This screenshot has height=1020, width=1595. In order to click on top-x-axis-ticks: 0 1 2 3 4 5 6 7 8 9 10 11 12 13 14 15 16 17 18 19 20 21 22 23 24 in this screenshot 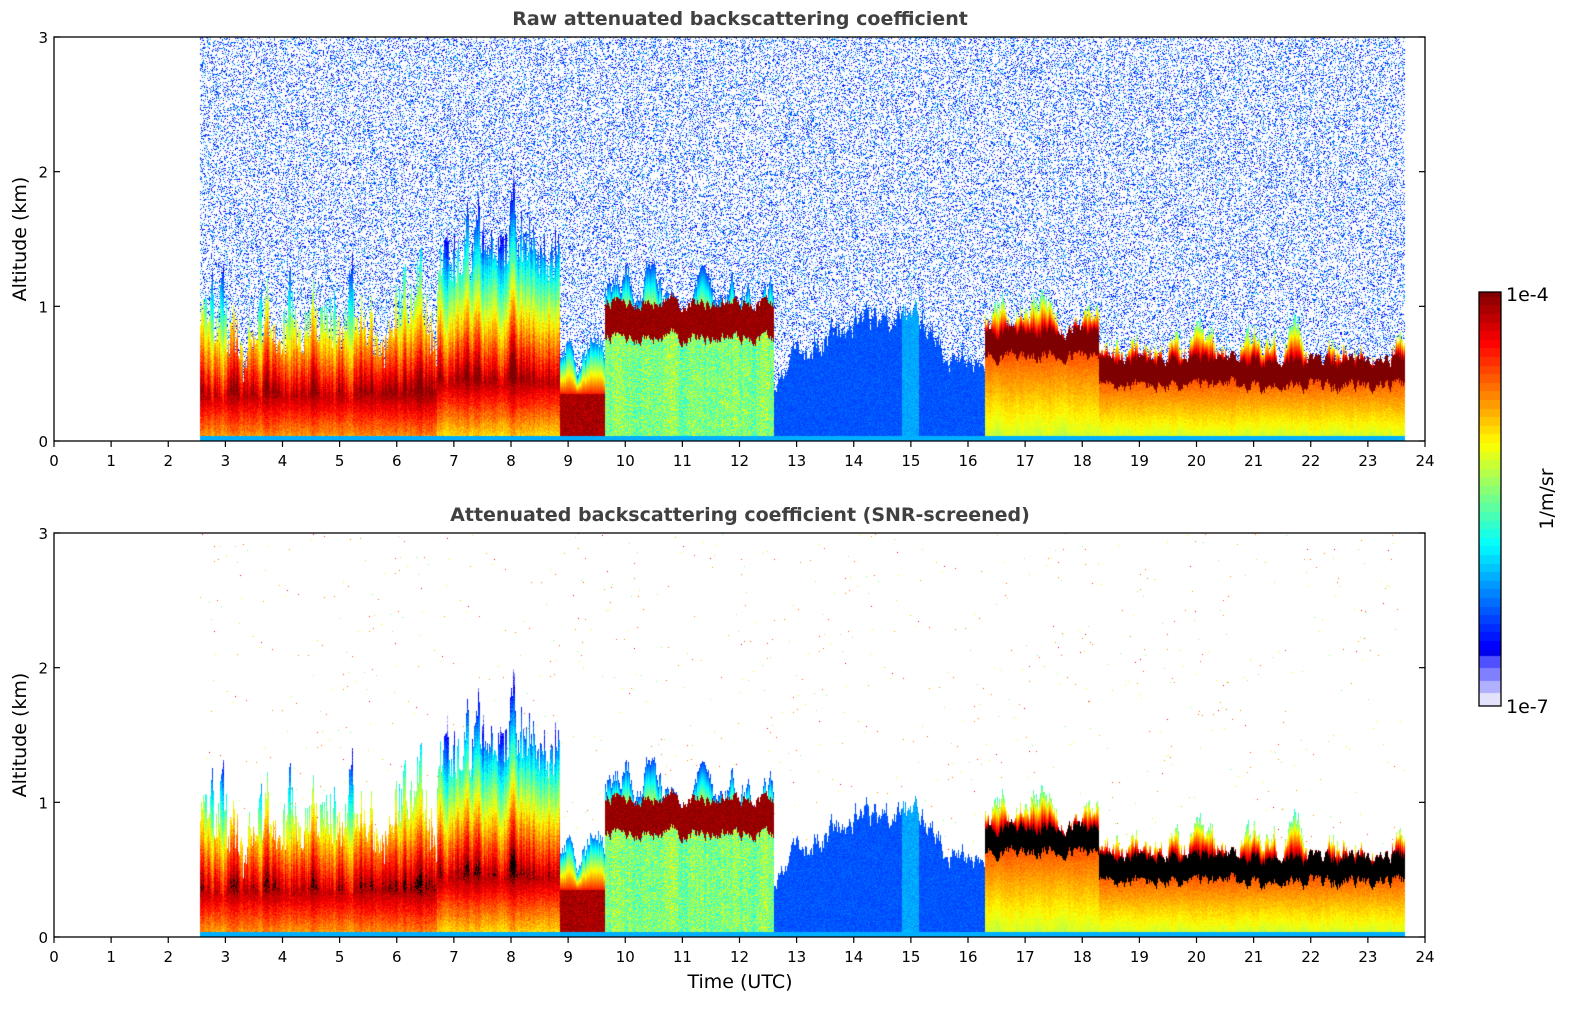, I will do `click(742, 455)`.